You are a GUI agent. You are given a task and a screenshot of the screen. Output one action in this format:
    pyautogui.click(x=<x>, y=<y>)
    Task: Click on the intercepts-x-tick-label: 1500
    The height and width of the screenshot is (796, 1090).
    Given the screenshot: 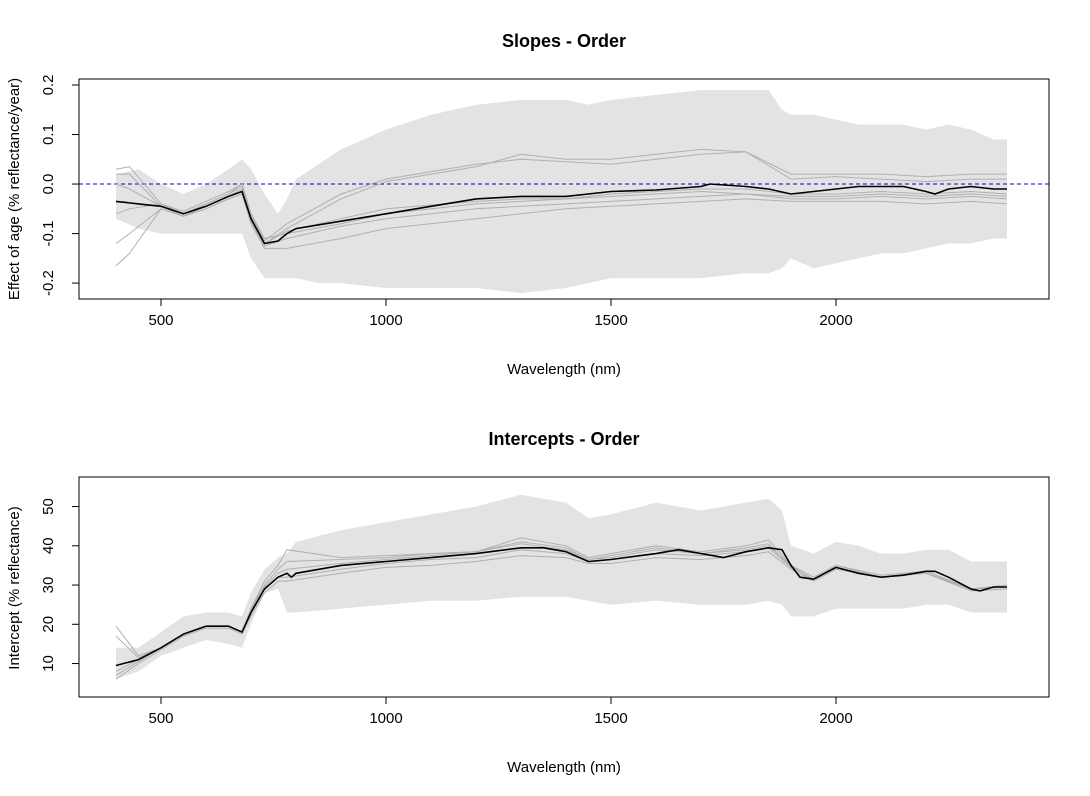 What is the action you would take?
    pyautogui.click(x=610, y=718)
    